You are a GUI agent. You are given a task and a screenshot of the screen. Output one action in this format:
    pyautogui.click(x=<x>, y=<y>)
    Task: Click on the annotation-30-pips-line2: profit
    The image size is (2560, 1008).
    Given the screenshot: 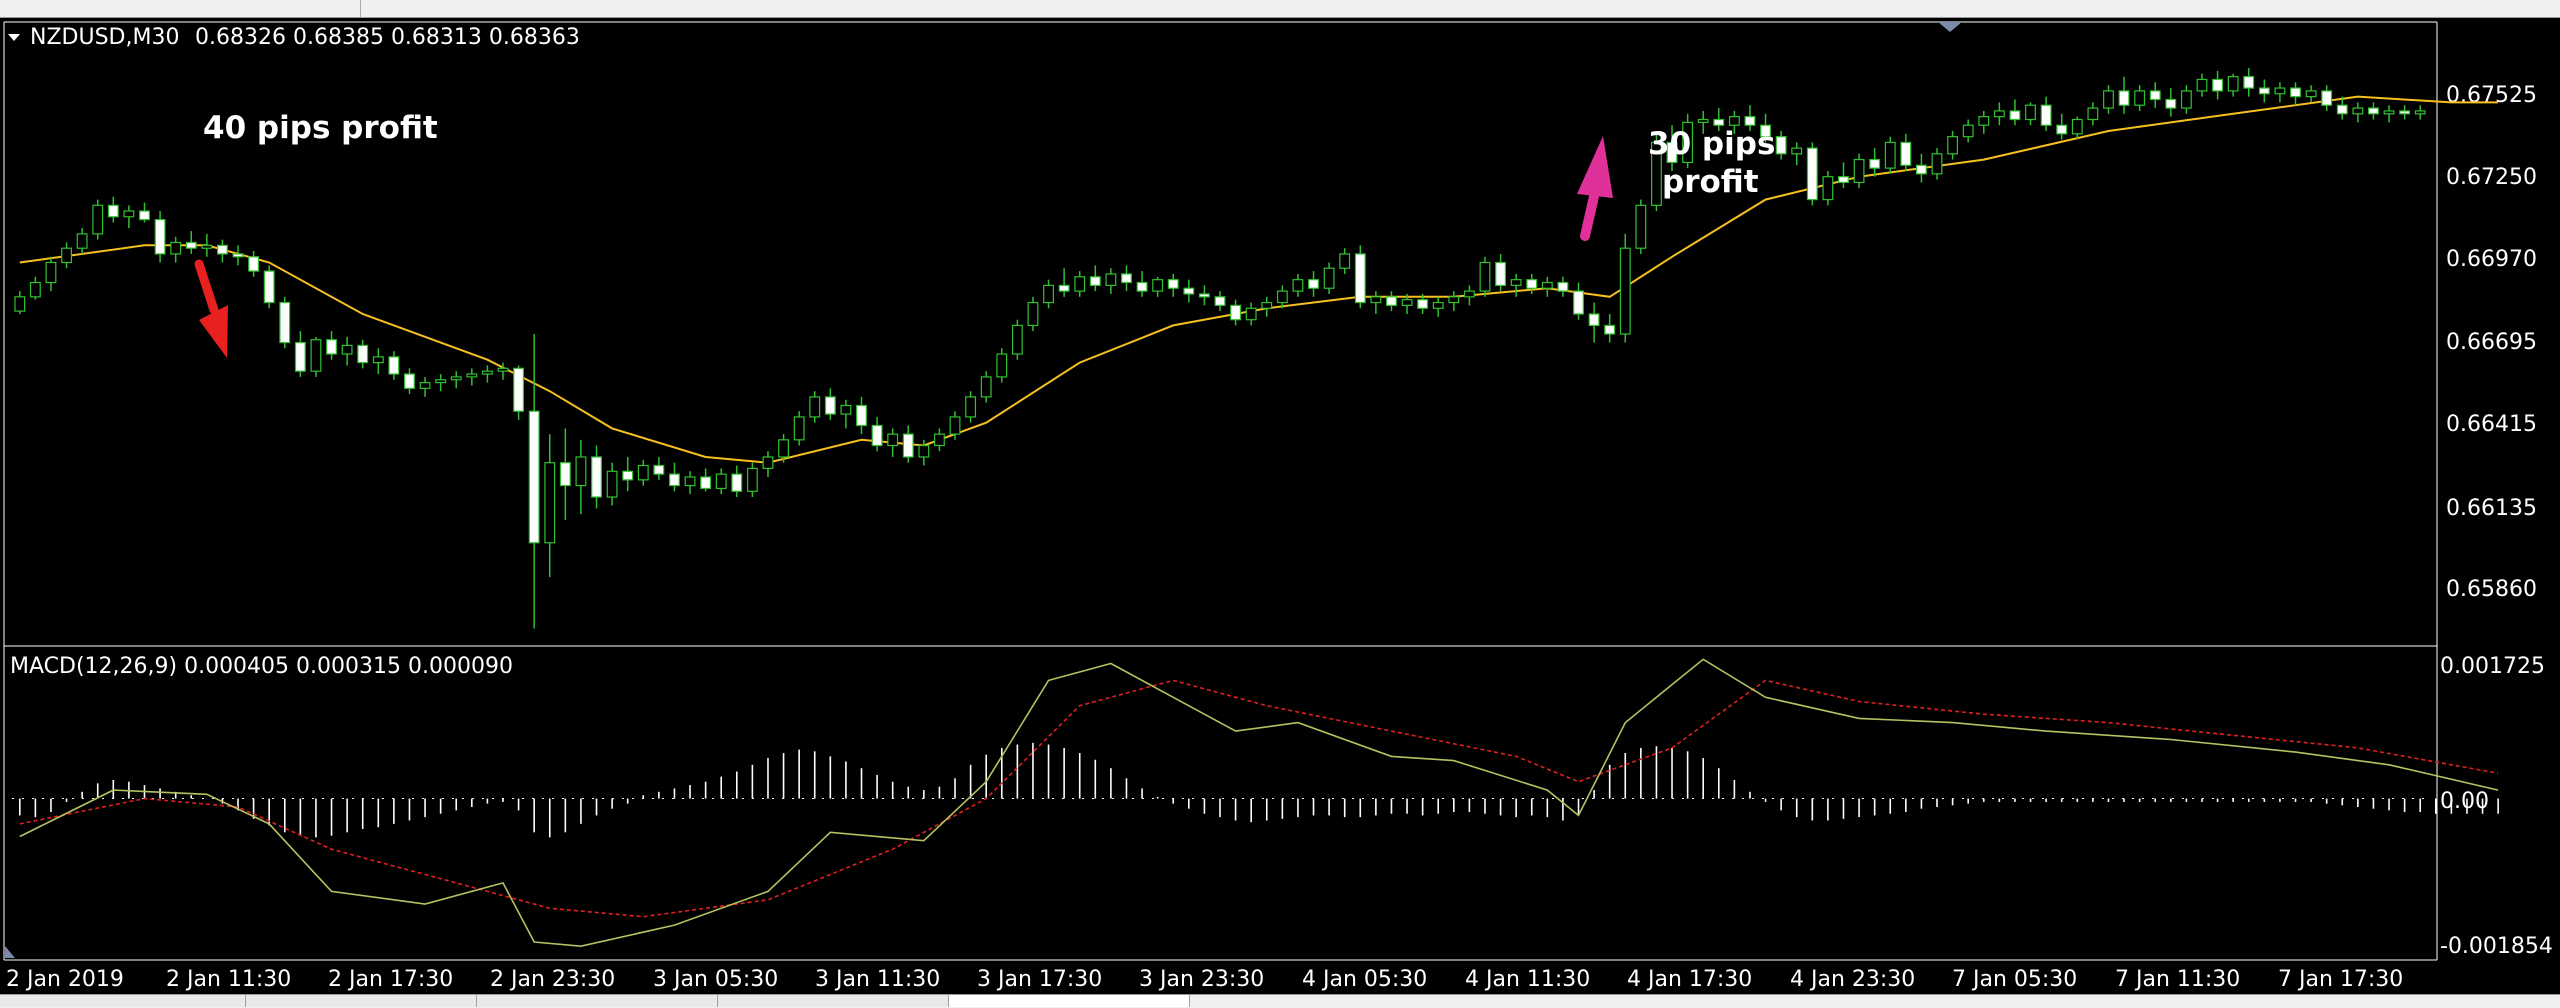 What is the action you would take?
    pyautogui.click(x=1710, y=182)
    